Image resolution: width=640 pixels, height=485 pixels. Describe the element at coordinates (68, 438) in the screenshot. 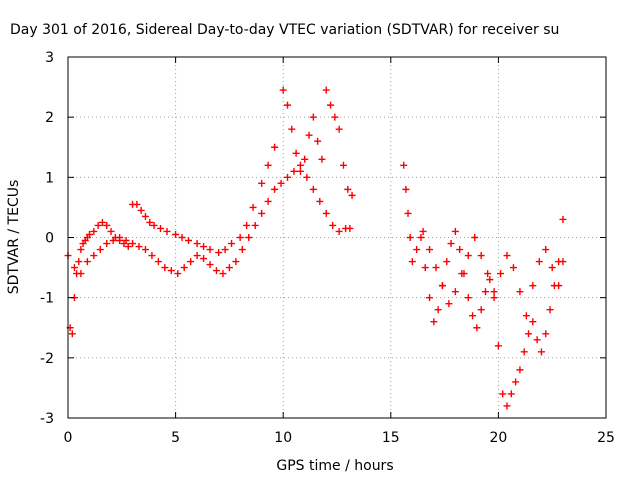

I see `x-tick-label: 0` at that location.